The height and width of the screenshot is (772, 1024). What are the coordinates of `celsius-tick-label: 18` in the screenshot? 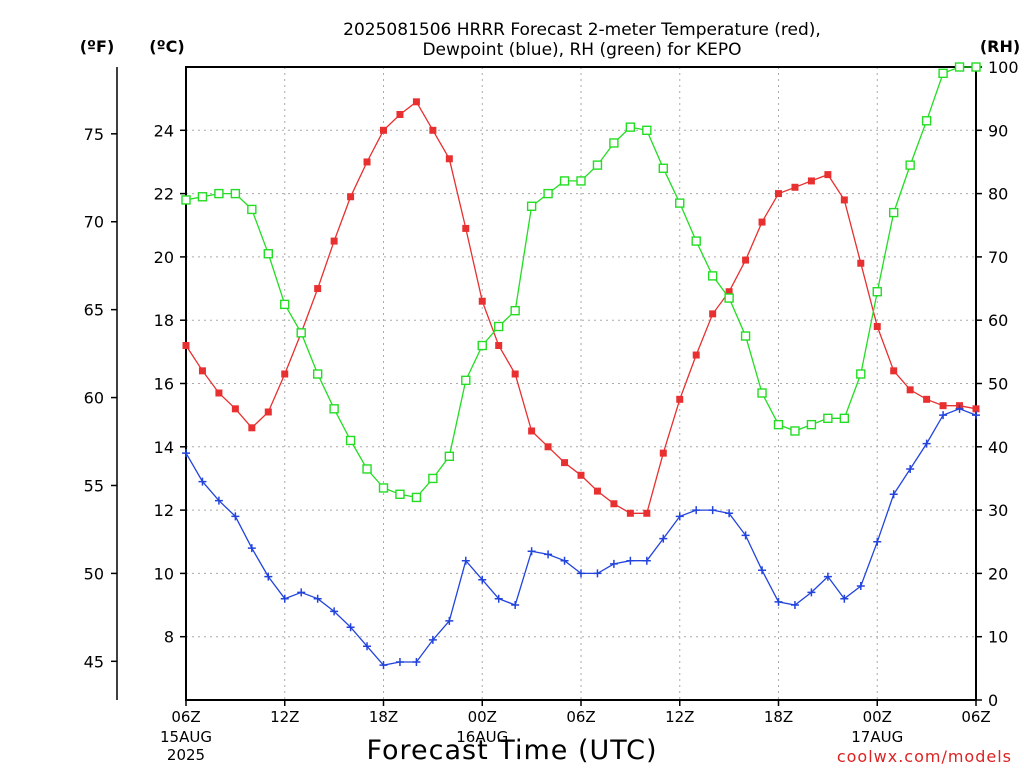 It's located at (164, 320).